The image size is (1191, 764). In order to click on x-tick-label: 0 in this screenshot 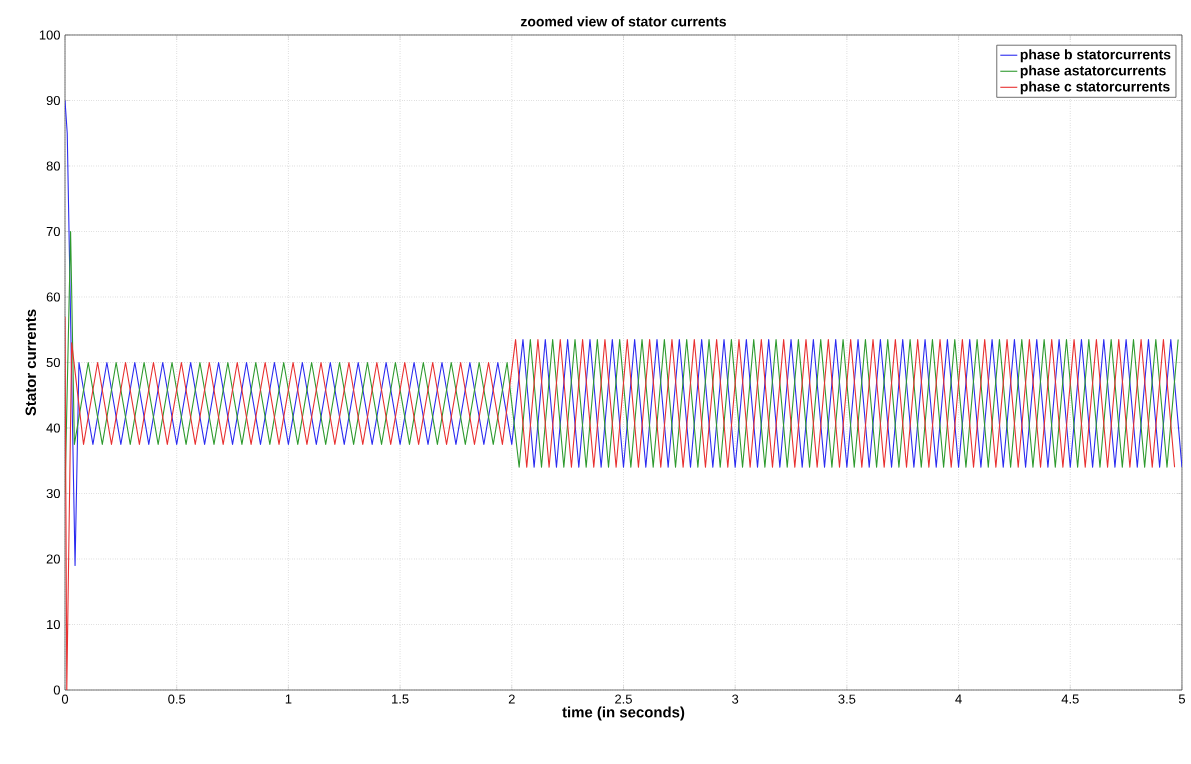, I will do `click(65, 699)`.